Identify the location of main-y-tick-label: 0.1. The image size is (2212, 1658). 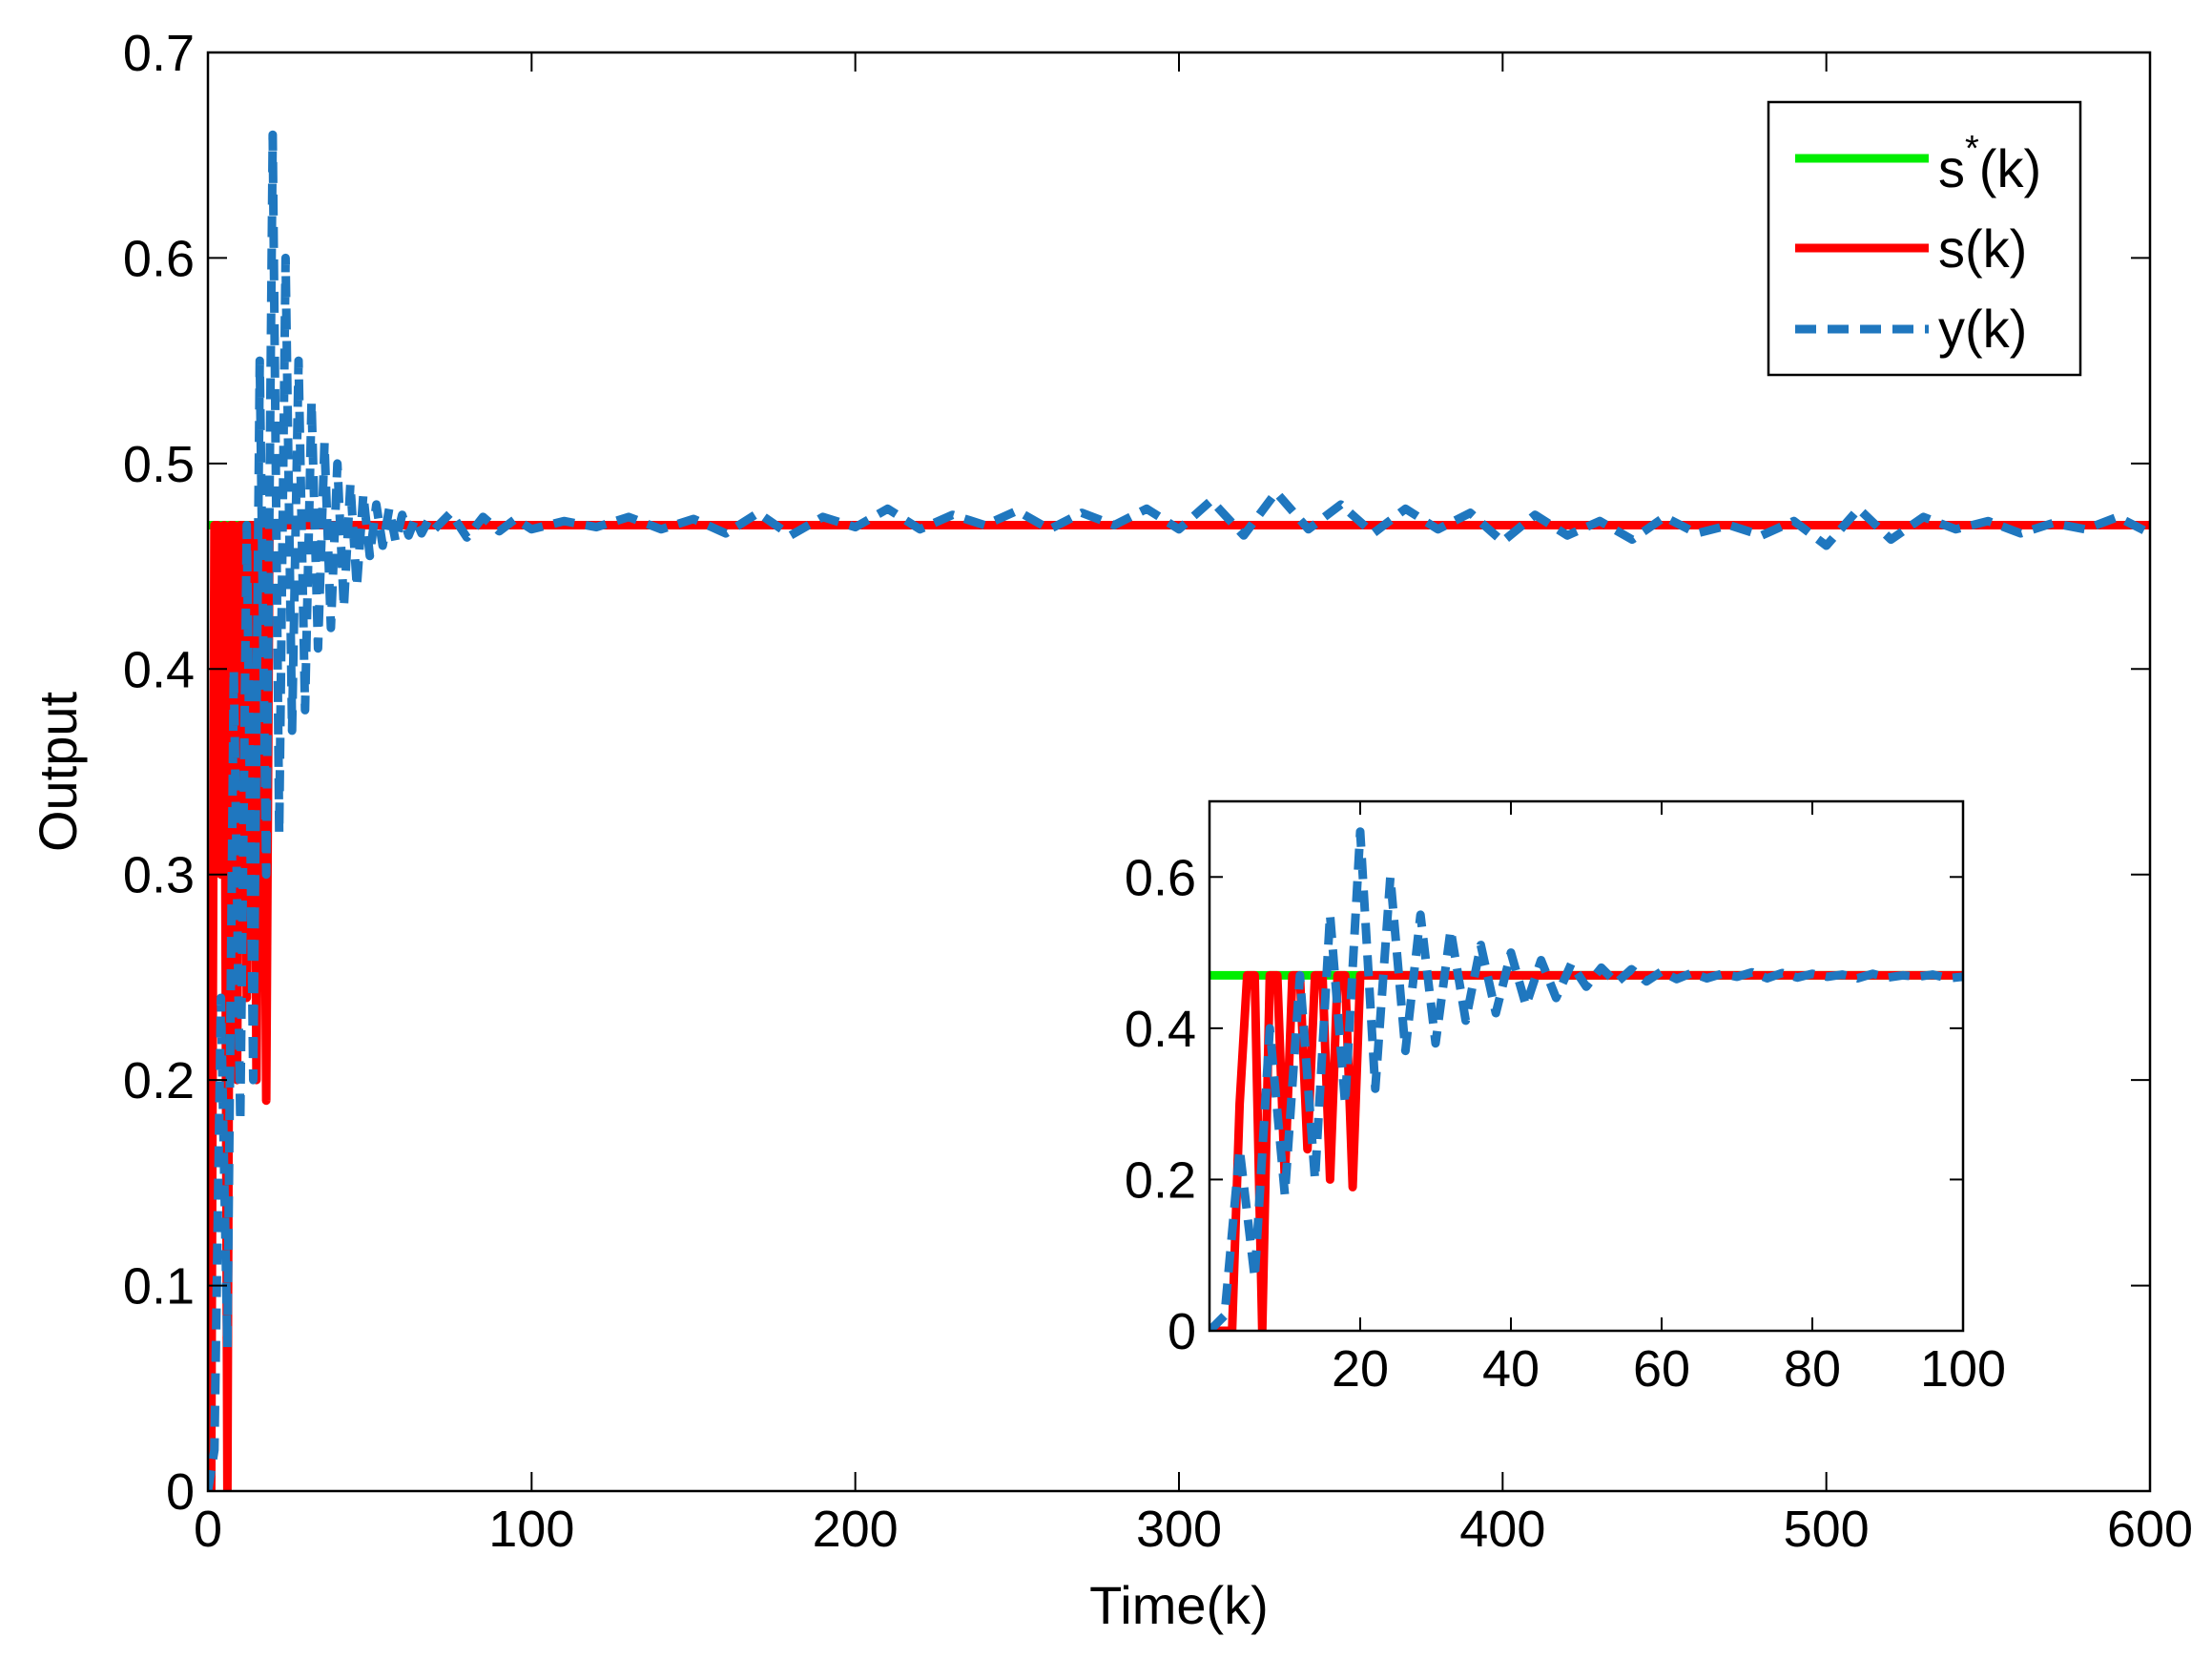
(159, 1287).